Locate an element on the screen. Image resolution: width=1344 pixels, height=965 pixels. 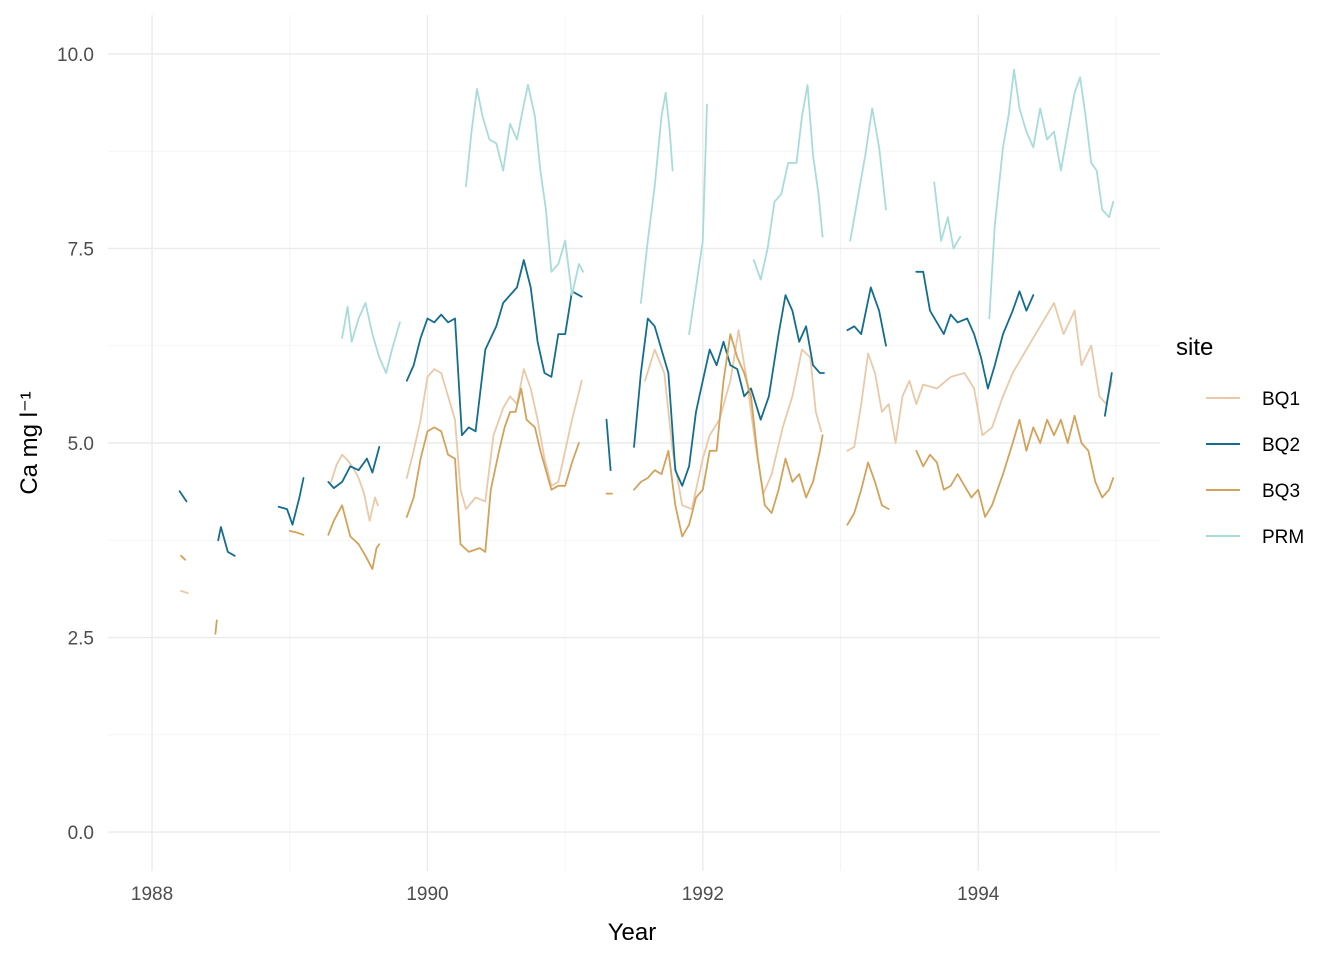
y-tick-label: 2.5 is located at coordinates (81, 639).